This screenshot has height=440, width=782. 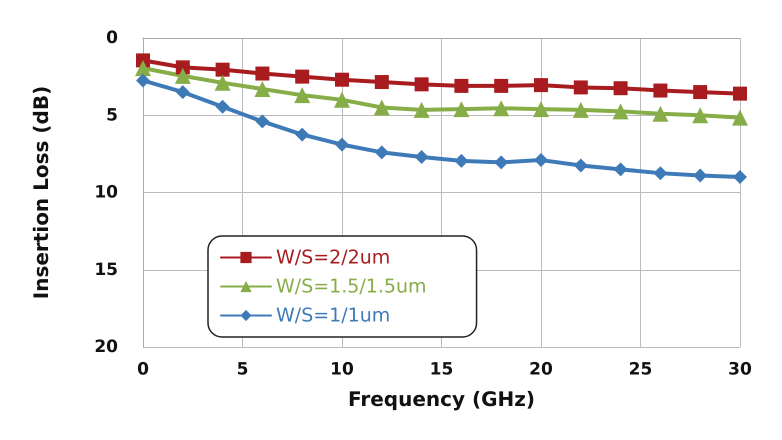 What do you see at coordinates (351, 287) in the screenshot?
I see `legend-label: W/S=1.5/1.5um` at bounding box center [351, 287].